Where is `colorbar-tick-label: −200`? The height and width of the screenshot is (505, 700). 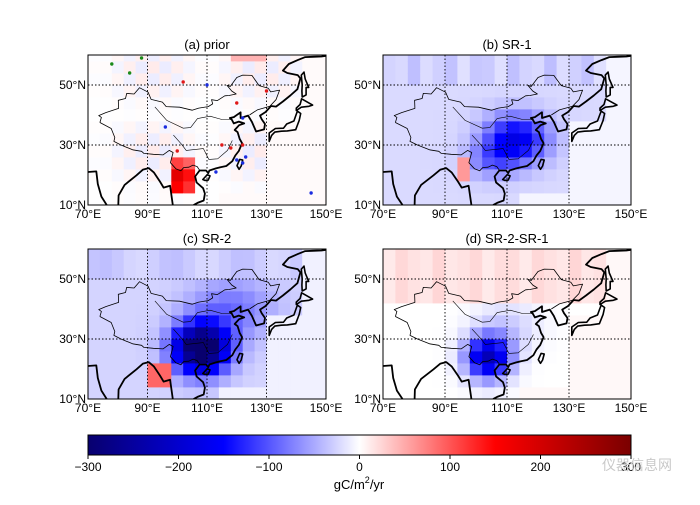 colorbar-tick-label: −200 is located at coordinates (178, 467).